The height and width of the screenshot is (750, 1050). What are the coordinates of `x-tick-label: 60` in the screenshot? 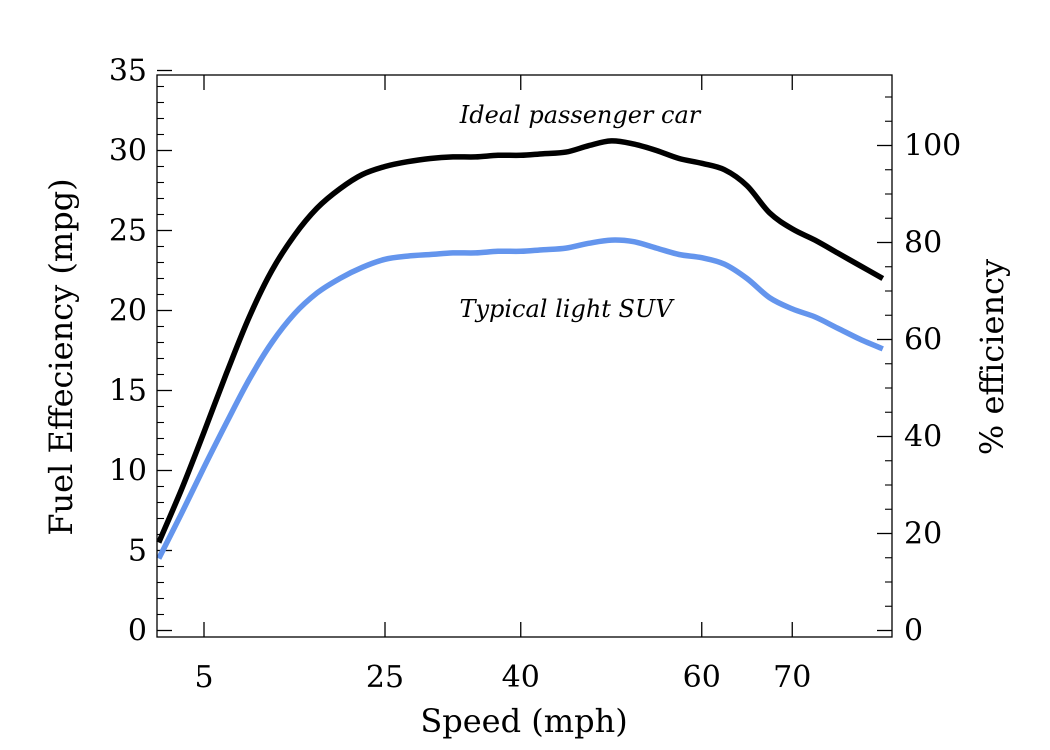 It's located at (702, 677).